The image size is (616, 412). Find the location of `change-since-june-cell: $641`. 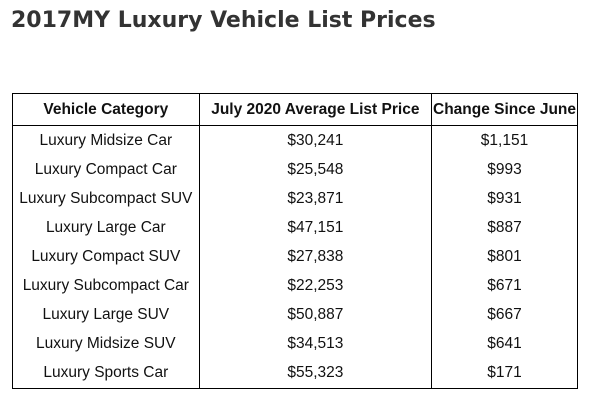

change-since-june-cell: $641 is located at coordinates (504, 344).